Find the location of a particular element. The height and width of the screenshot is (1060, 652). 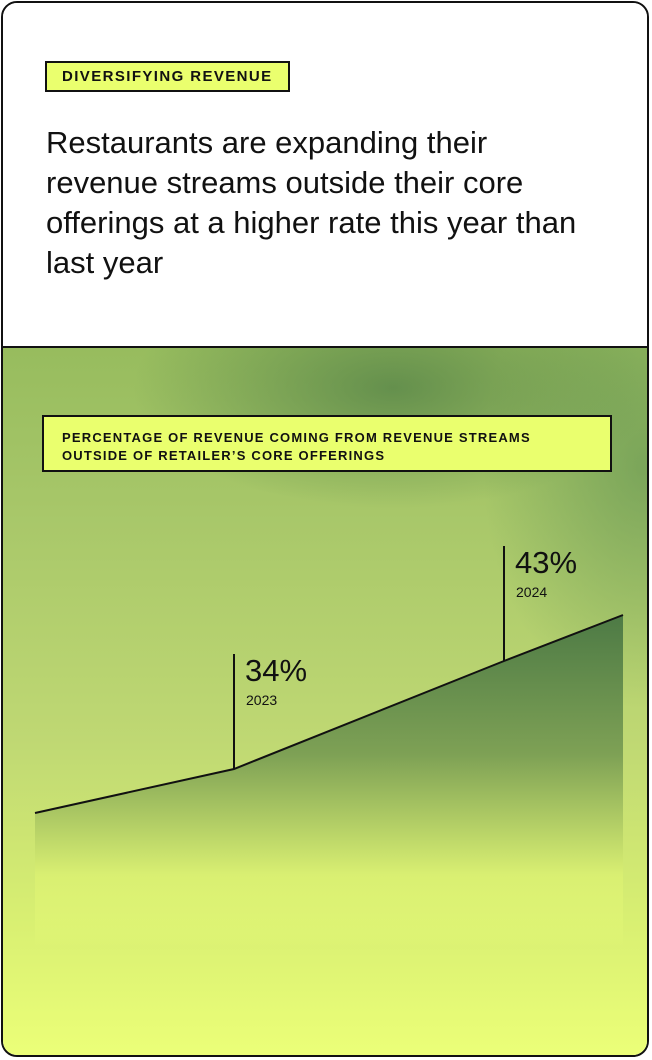

data-label-2024: 43% is located at coordinates (546, 562).